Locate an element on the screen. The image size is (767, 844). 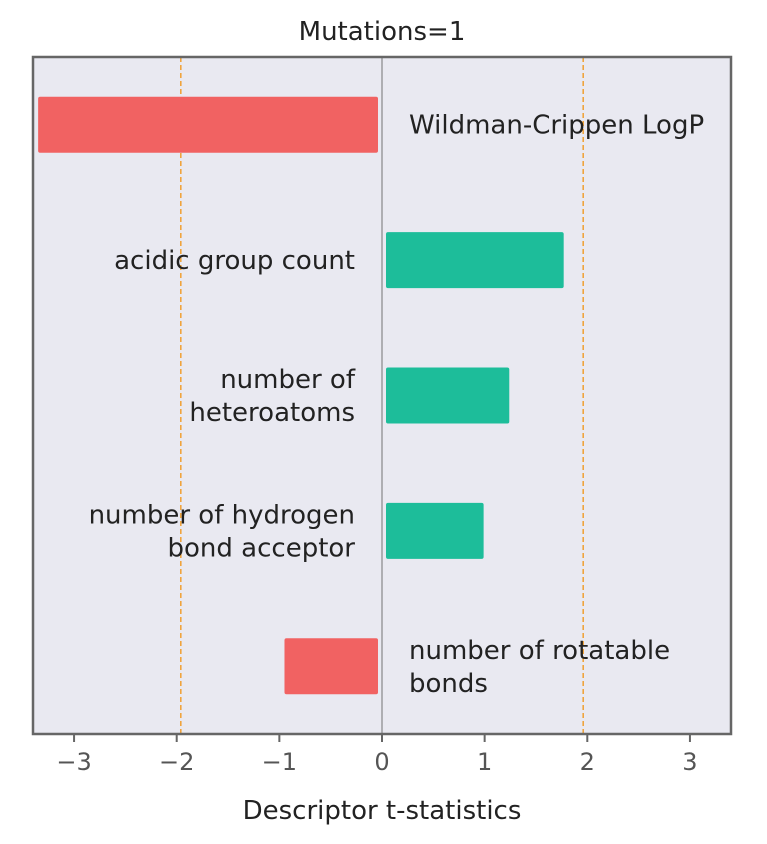
bar-label: Wildman-Crippen LogP is located at coordinates (556, 126).